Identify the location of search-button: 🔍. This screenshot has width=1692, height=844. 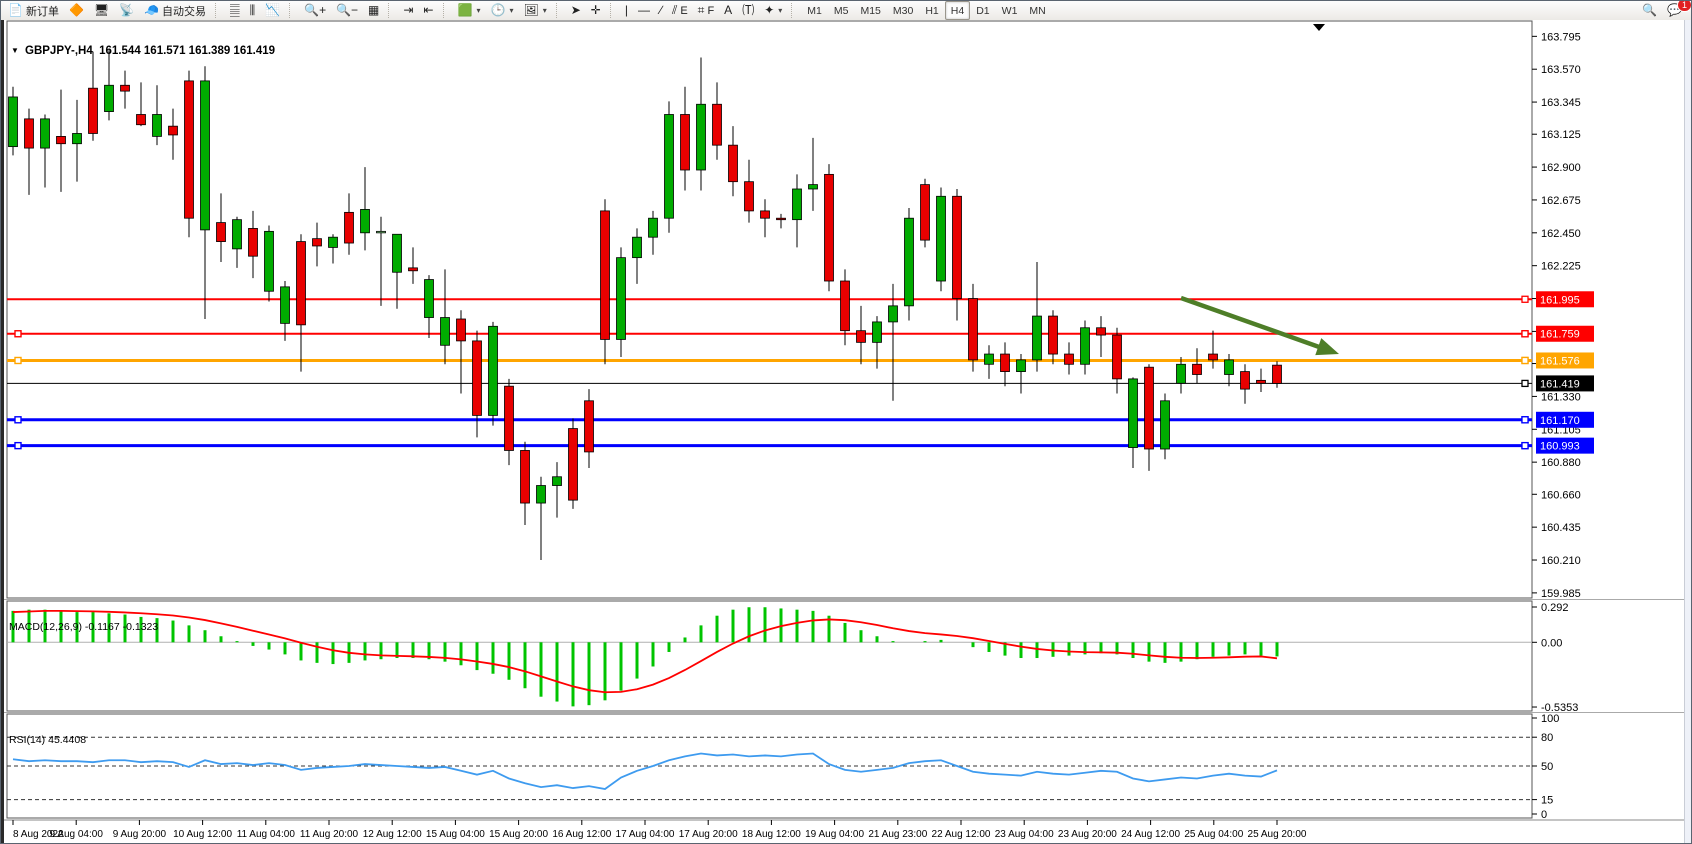
(1649, 10).